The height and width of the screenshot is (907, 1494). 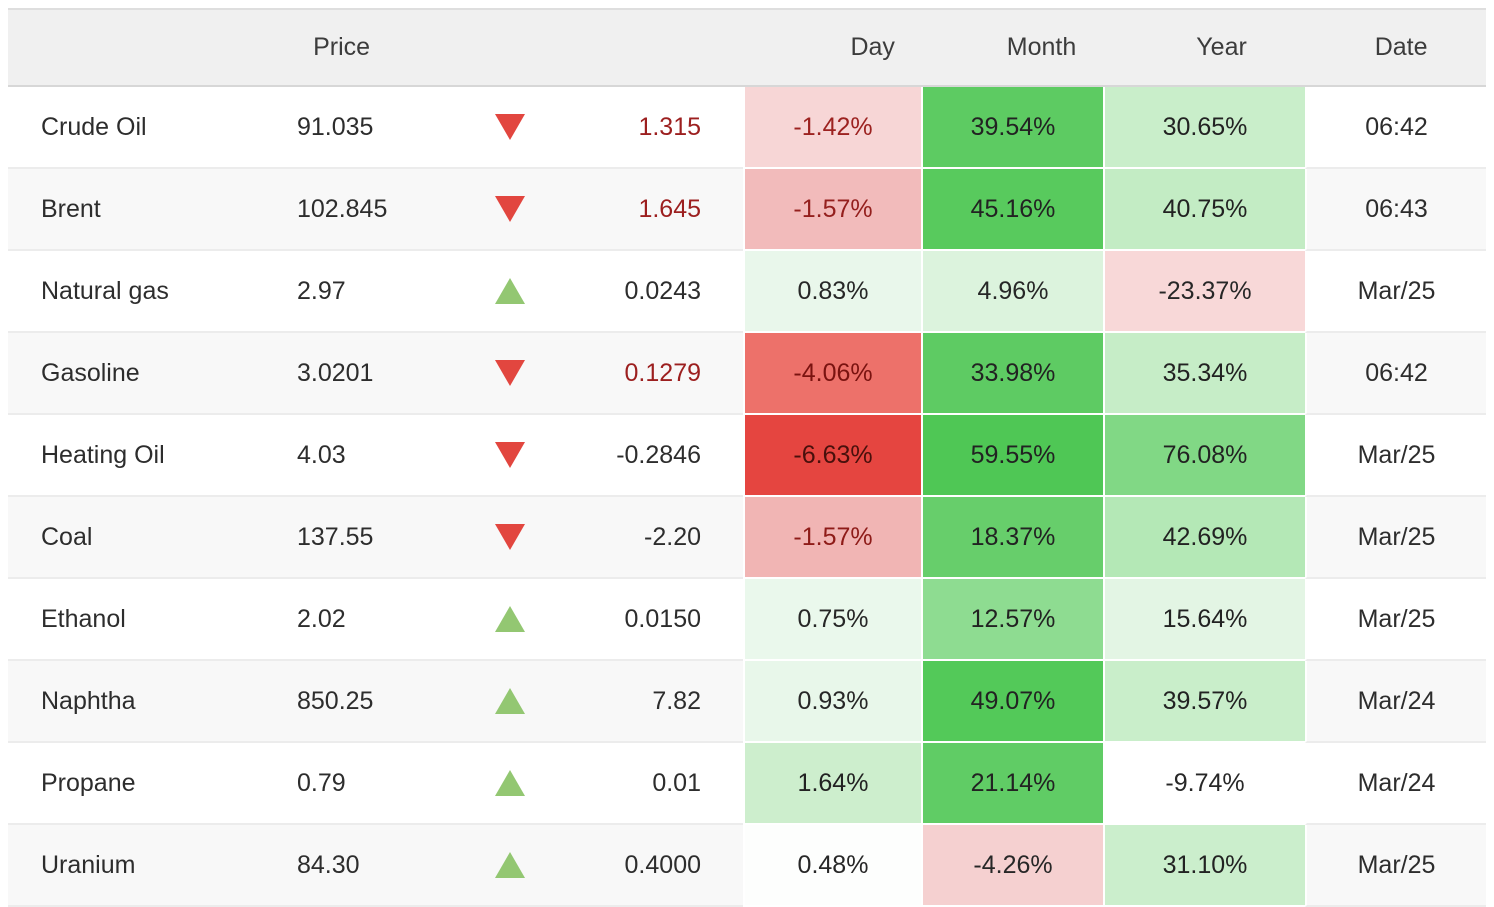 What do you see at coordinates (144, 374) in the screenshot?
I see `commodity-name: Gasoline` at bounding box center [144, 374].